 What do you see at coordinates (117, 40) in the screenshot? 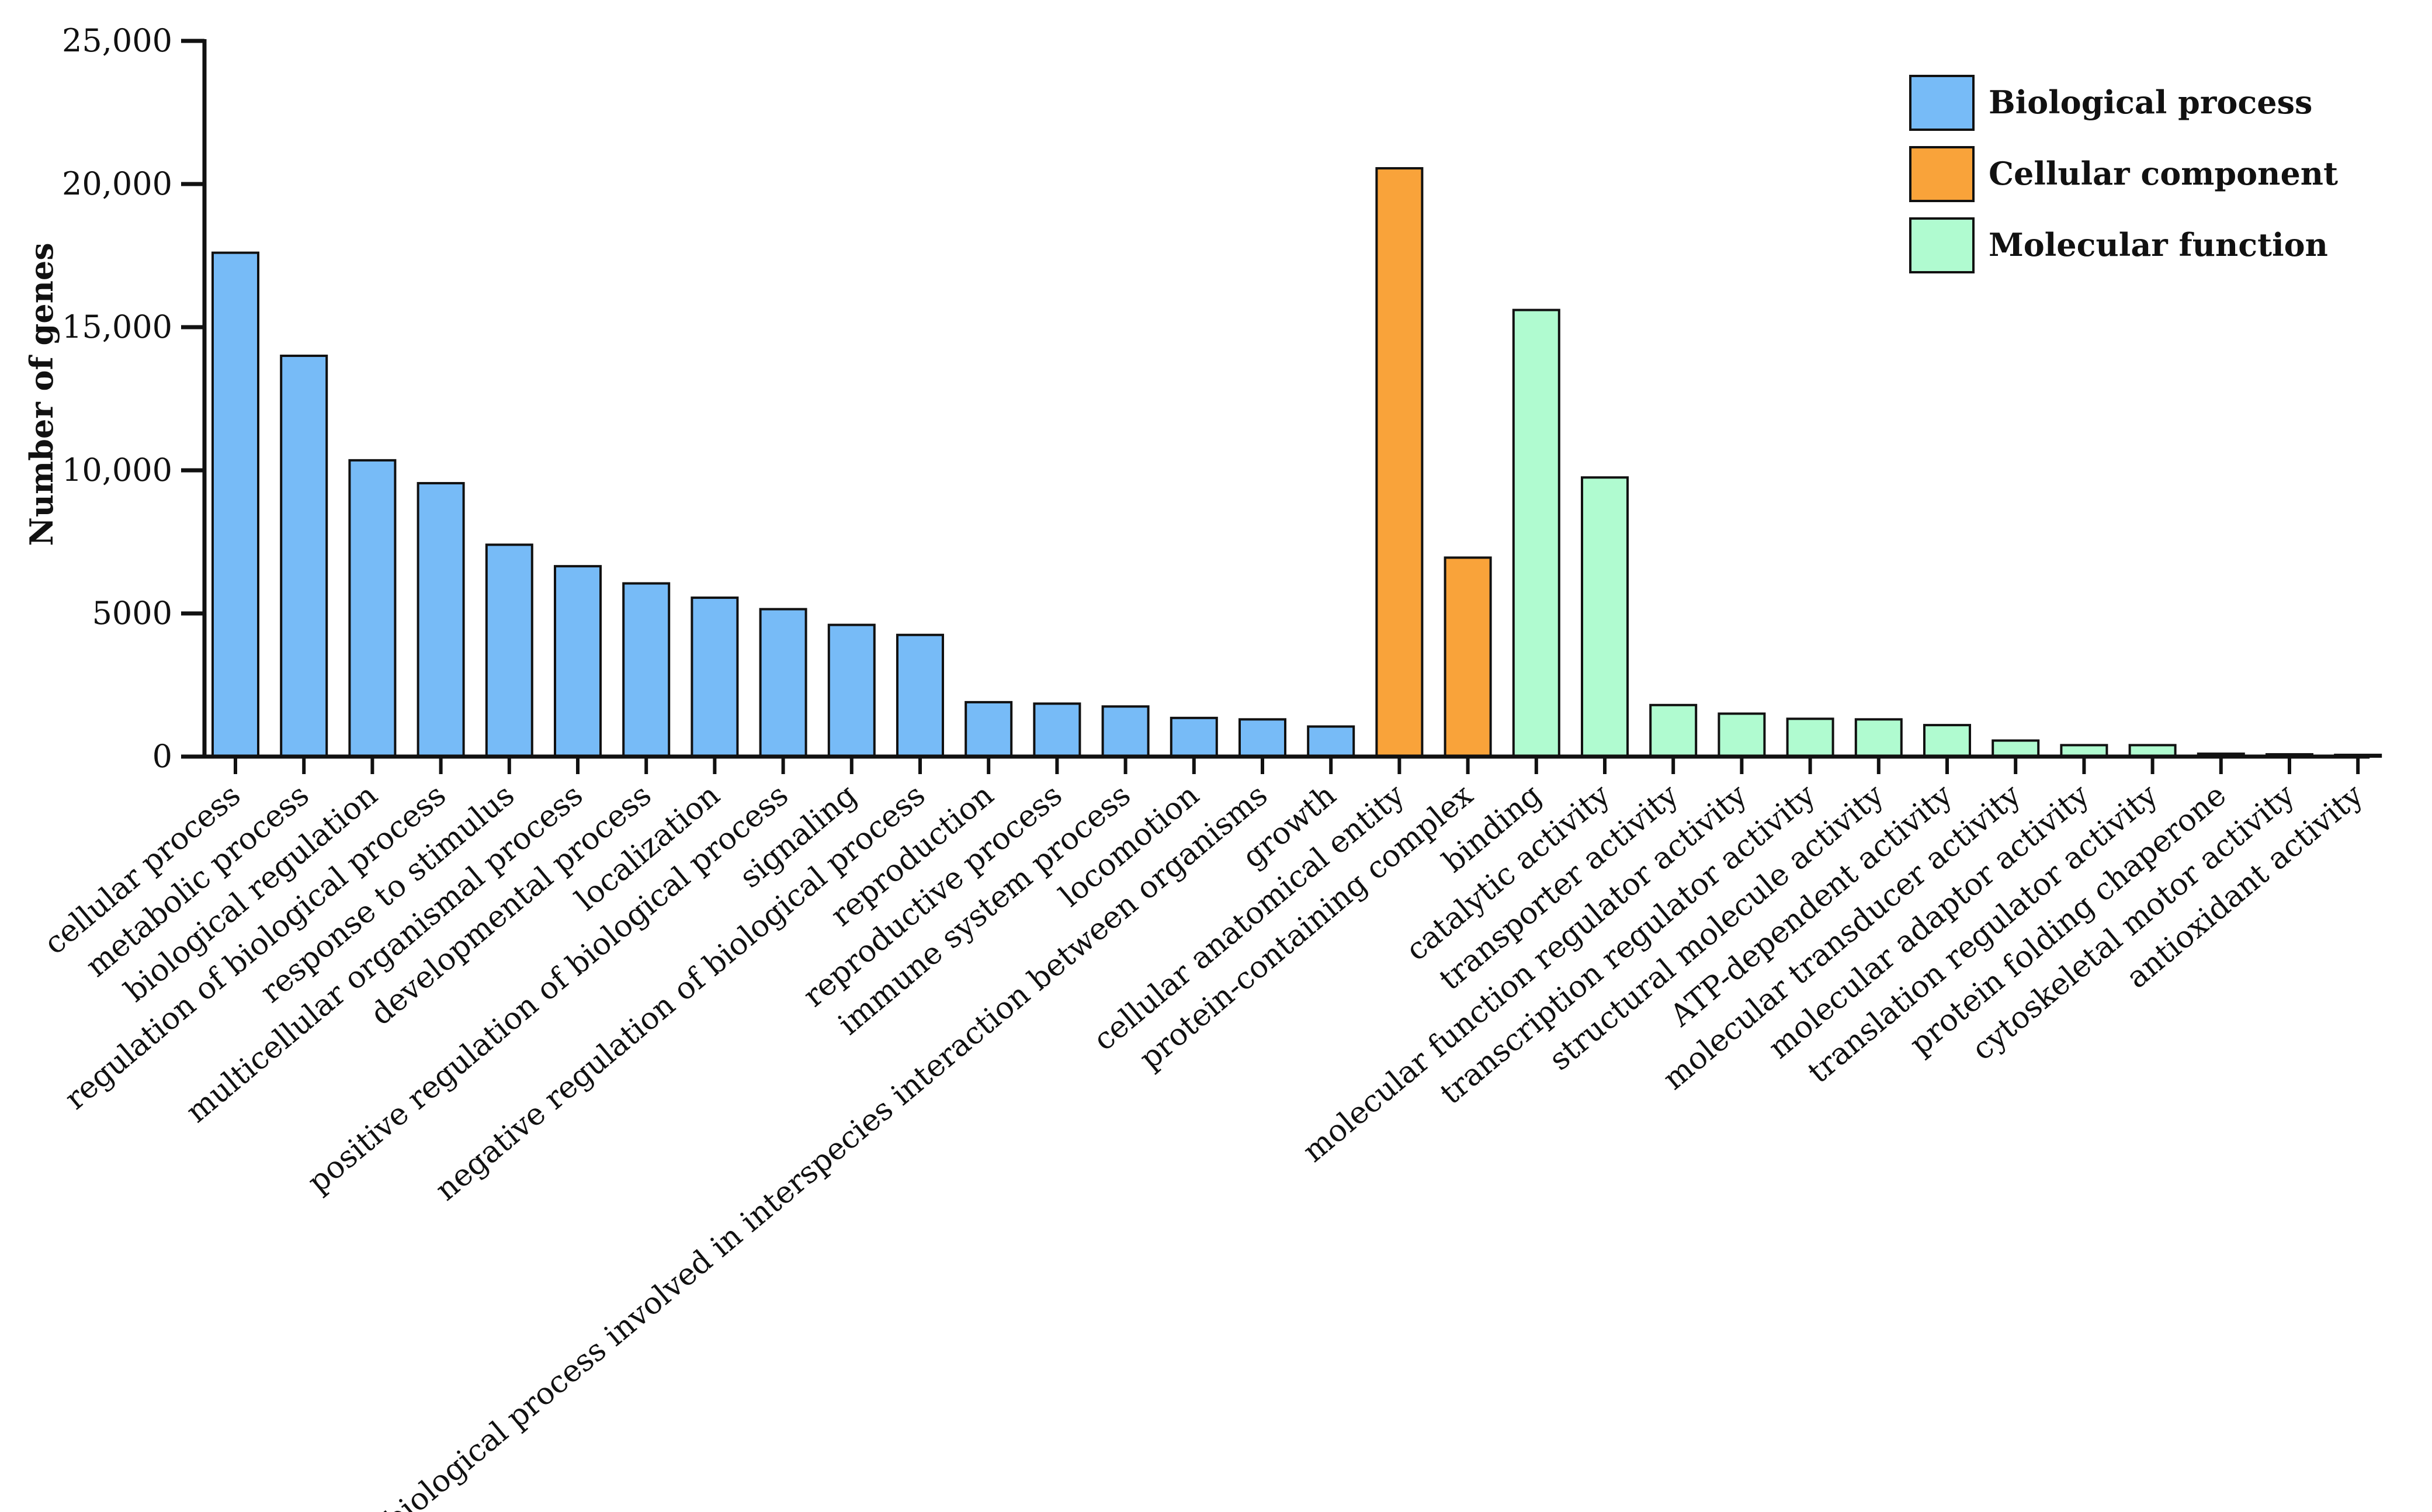
I see `y-tick-label: 25,000` at bounding box center [117, 40].